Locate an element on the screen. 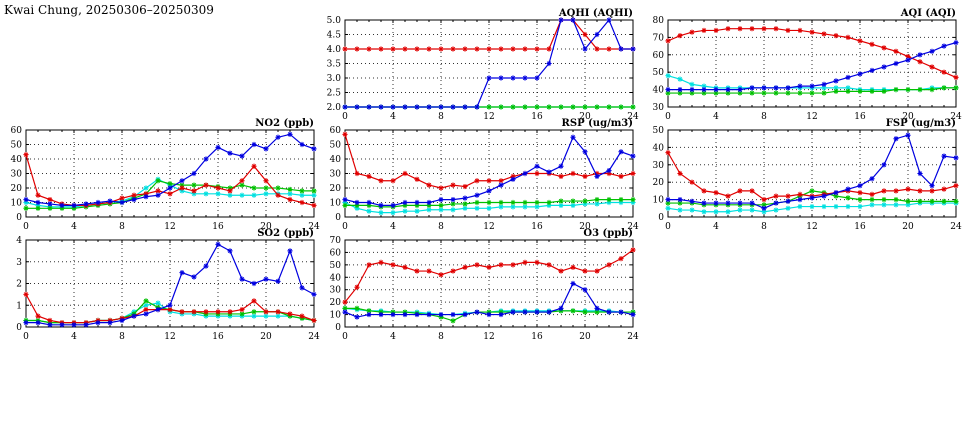 This screenshot has height=447, width=975. svg-text: 5.0 is located at coordinates (334, 21).